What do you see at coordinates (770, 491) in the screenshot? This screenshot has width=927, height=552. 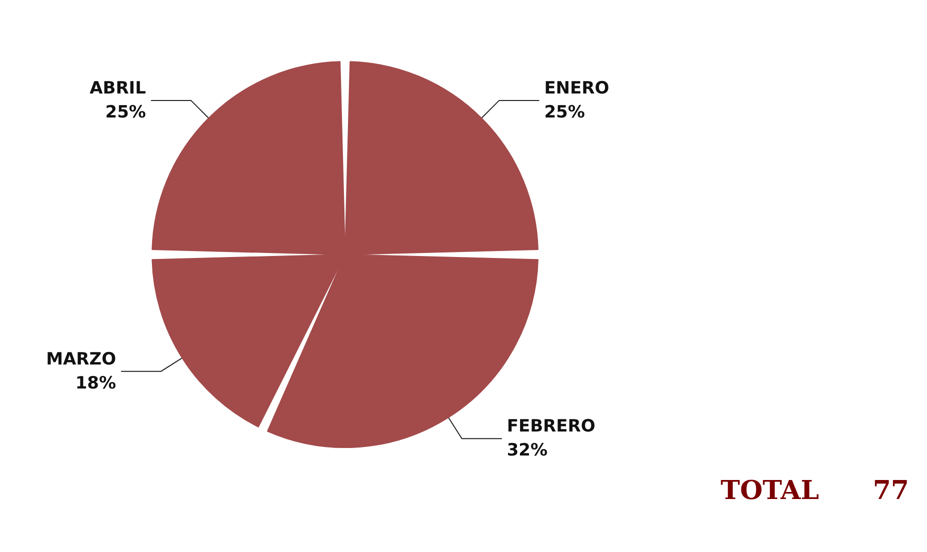 I see `text: TOTAL` at bounding box center [770, 491].